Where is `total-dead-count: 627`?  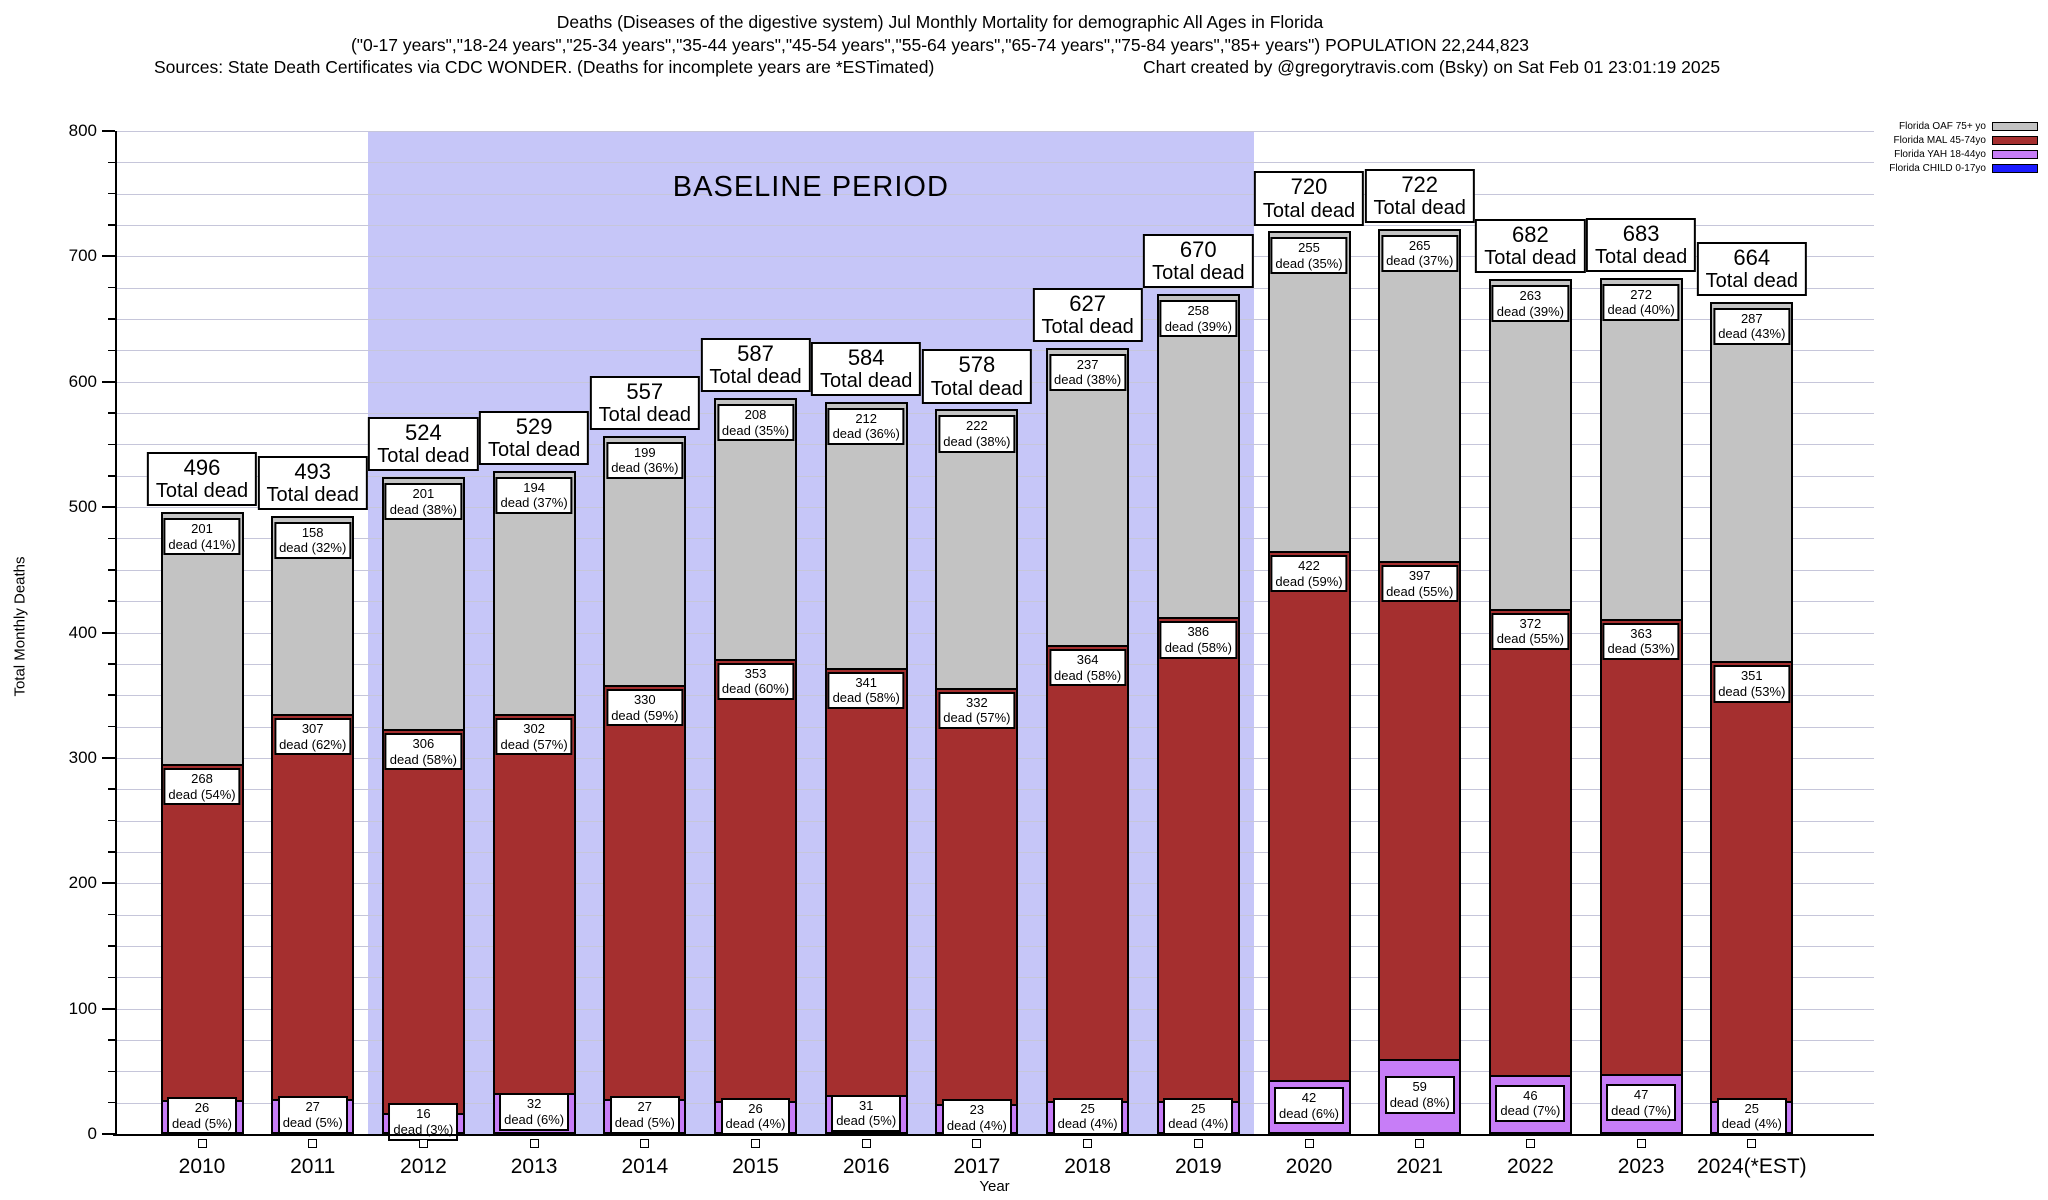 total-dead-count: 627 is located at coordinates (1087, 303).